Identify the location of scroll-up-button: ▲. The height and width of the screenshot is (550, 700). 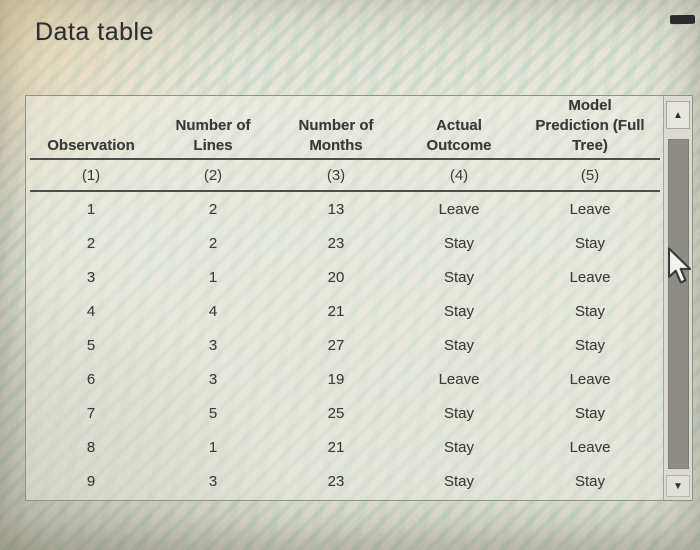
(678, 115).